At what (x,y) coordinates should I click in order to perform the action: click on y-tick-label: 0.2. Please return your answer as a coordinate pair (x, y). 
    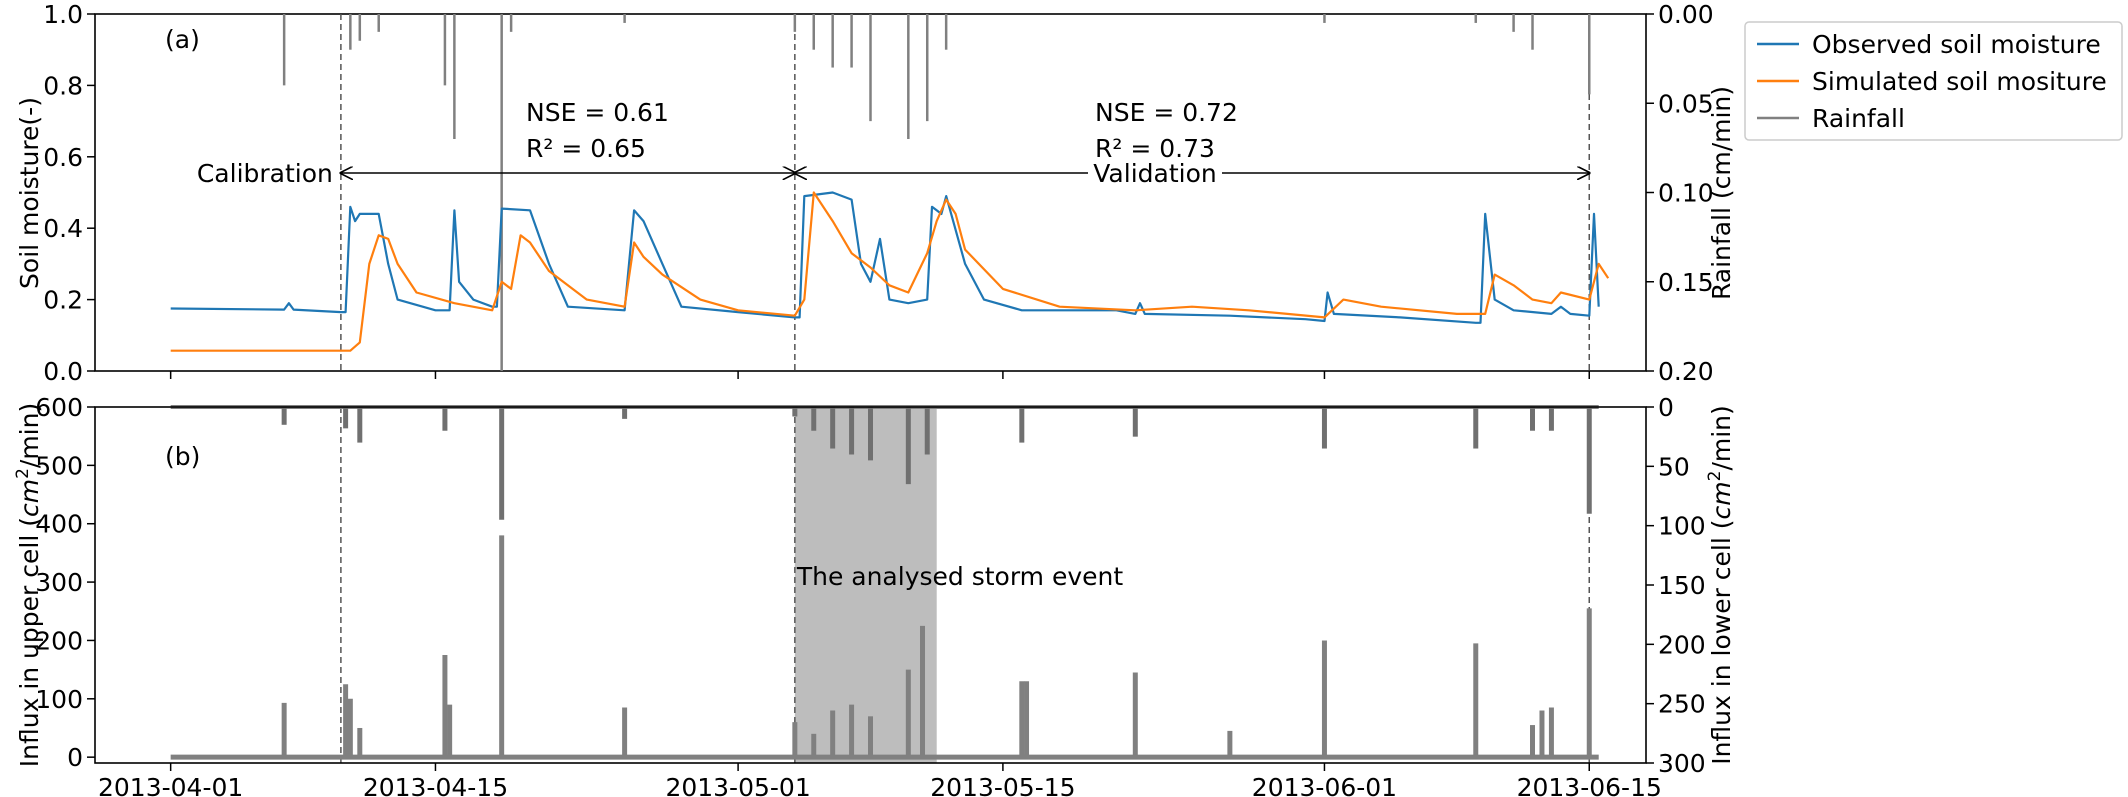
    Looking at the image, I should click on (63, 300).